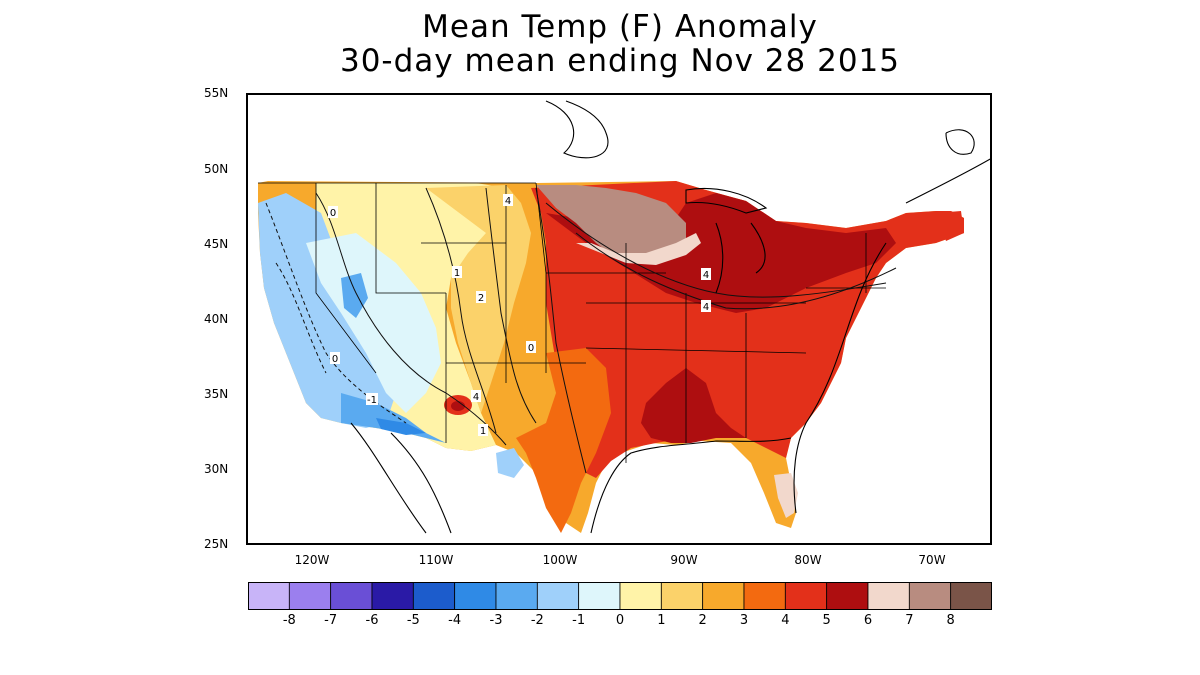 This screenshot has height=675, width=1200. I want to click on lon-label-110w: 110W, so click(436, 560).